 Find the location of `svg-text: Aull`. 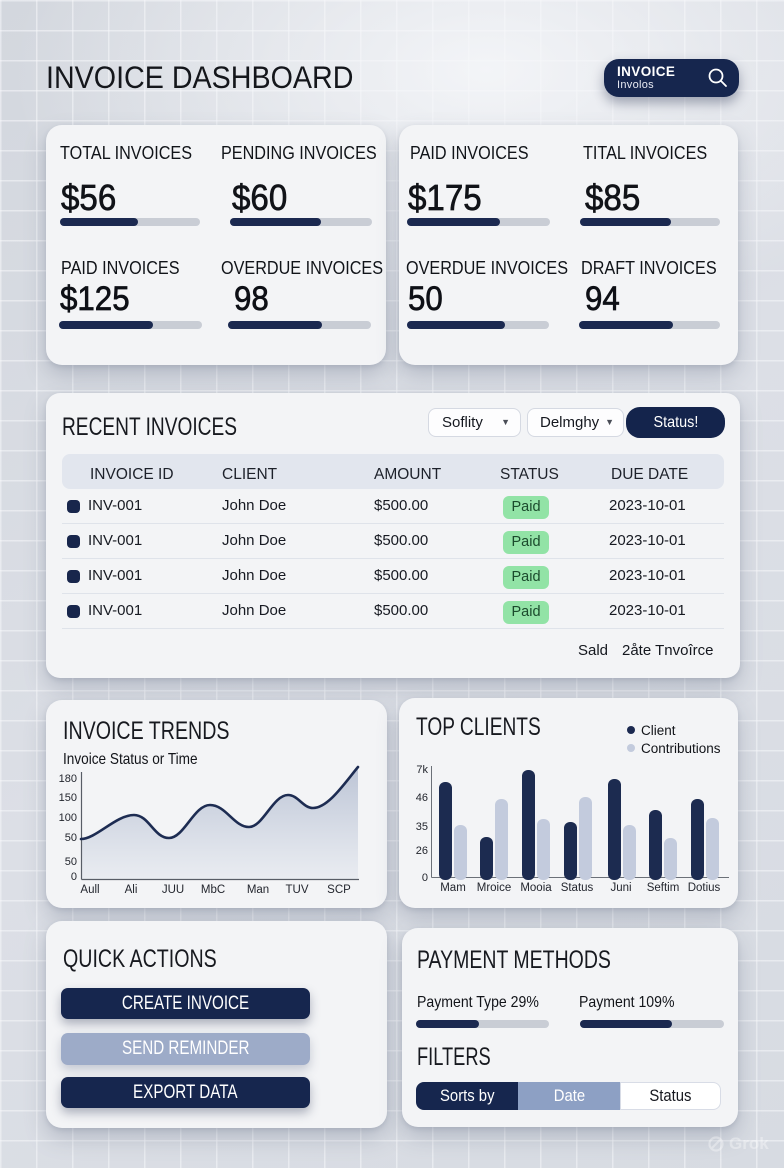

svg-text: Aull is located at coordinates (89, 890).